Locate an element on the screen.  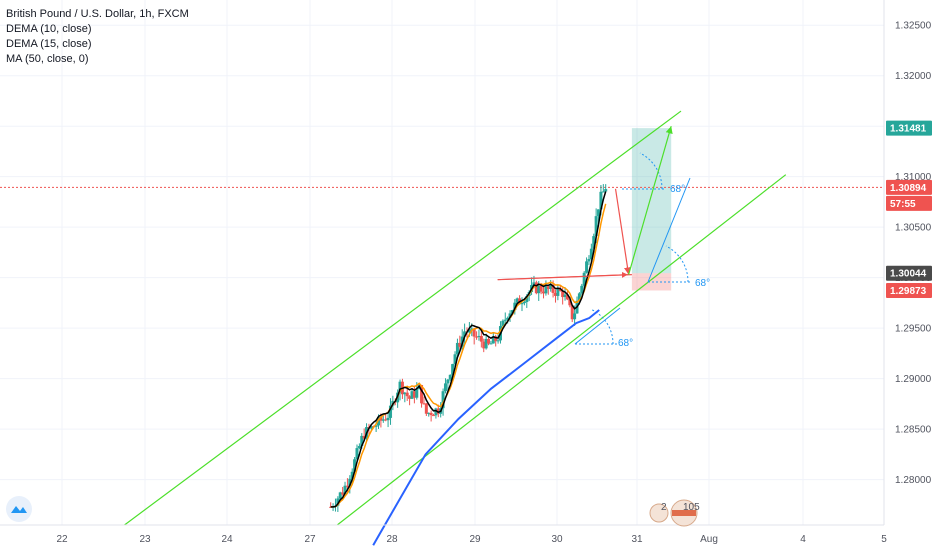
angle-3-label: 68° is located at coordinates (677, 189).